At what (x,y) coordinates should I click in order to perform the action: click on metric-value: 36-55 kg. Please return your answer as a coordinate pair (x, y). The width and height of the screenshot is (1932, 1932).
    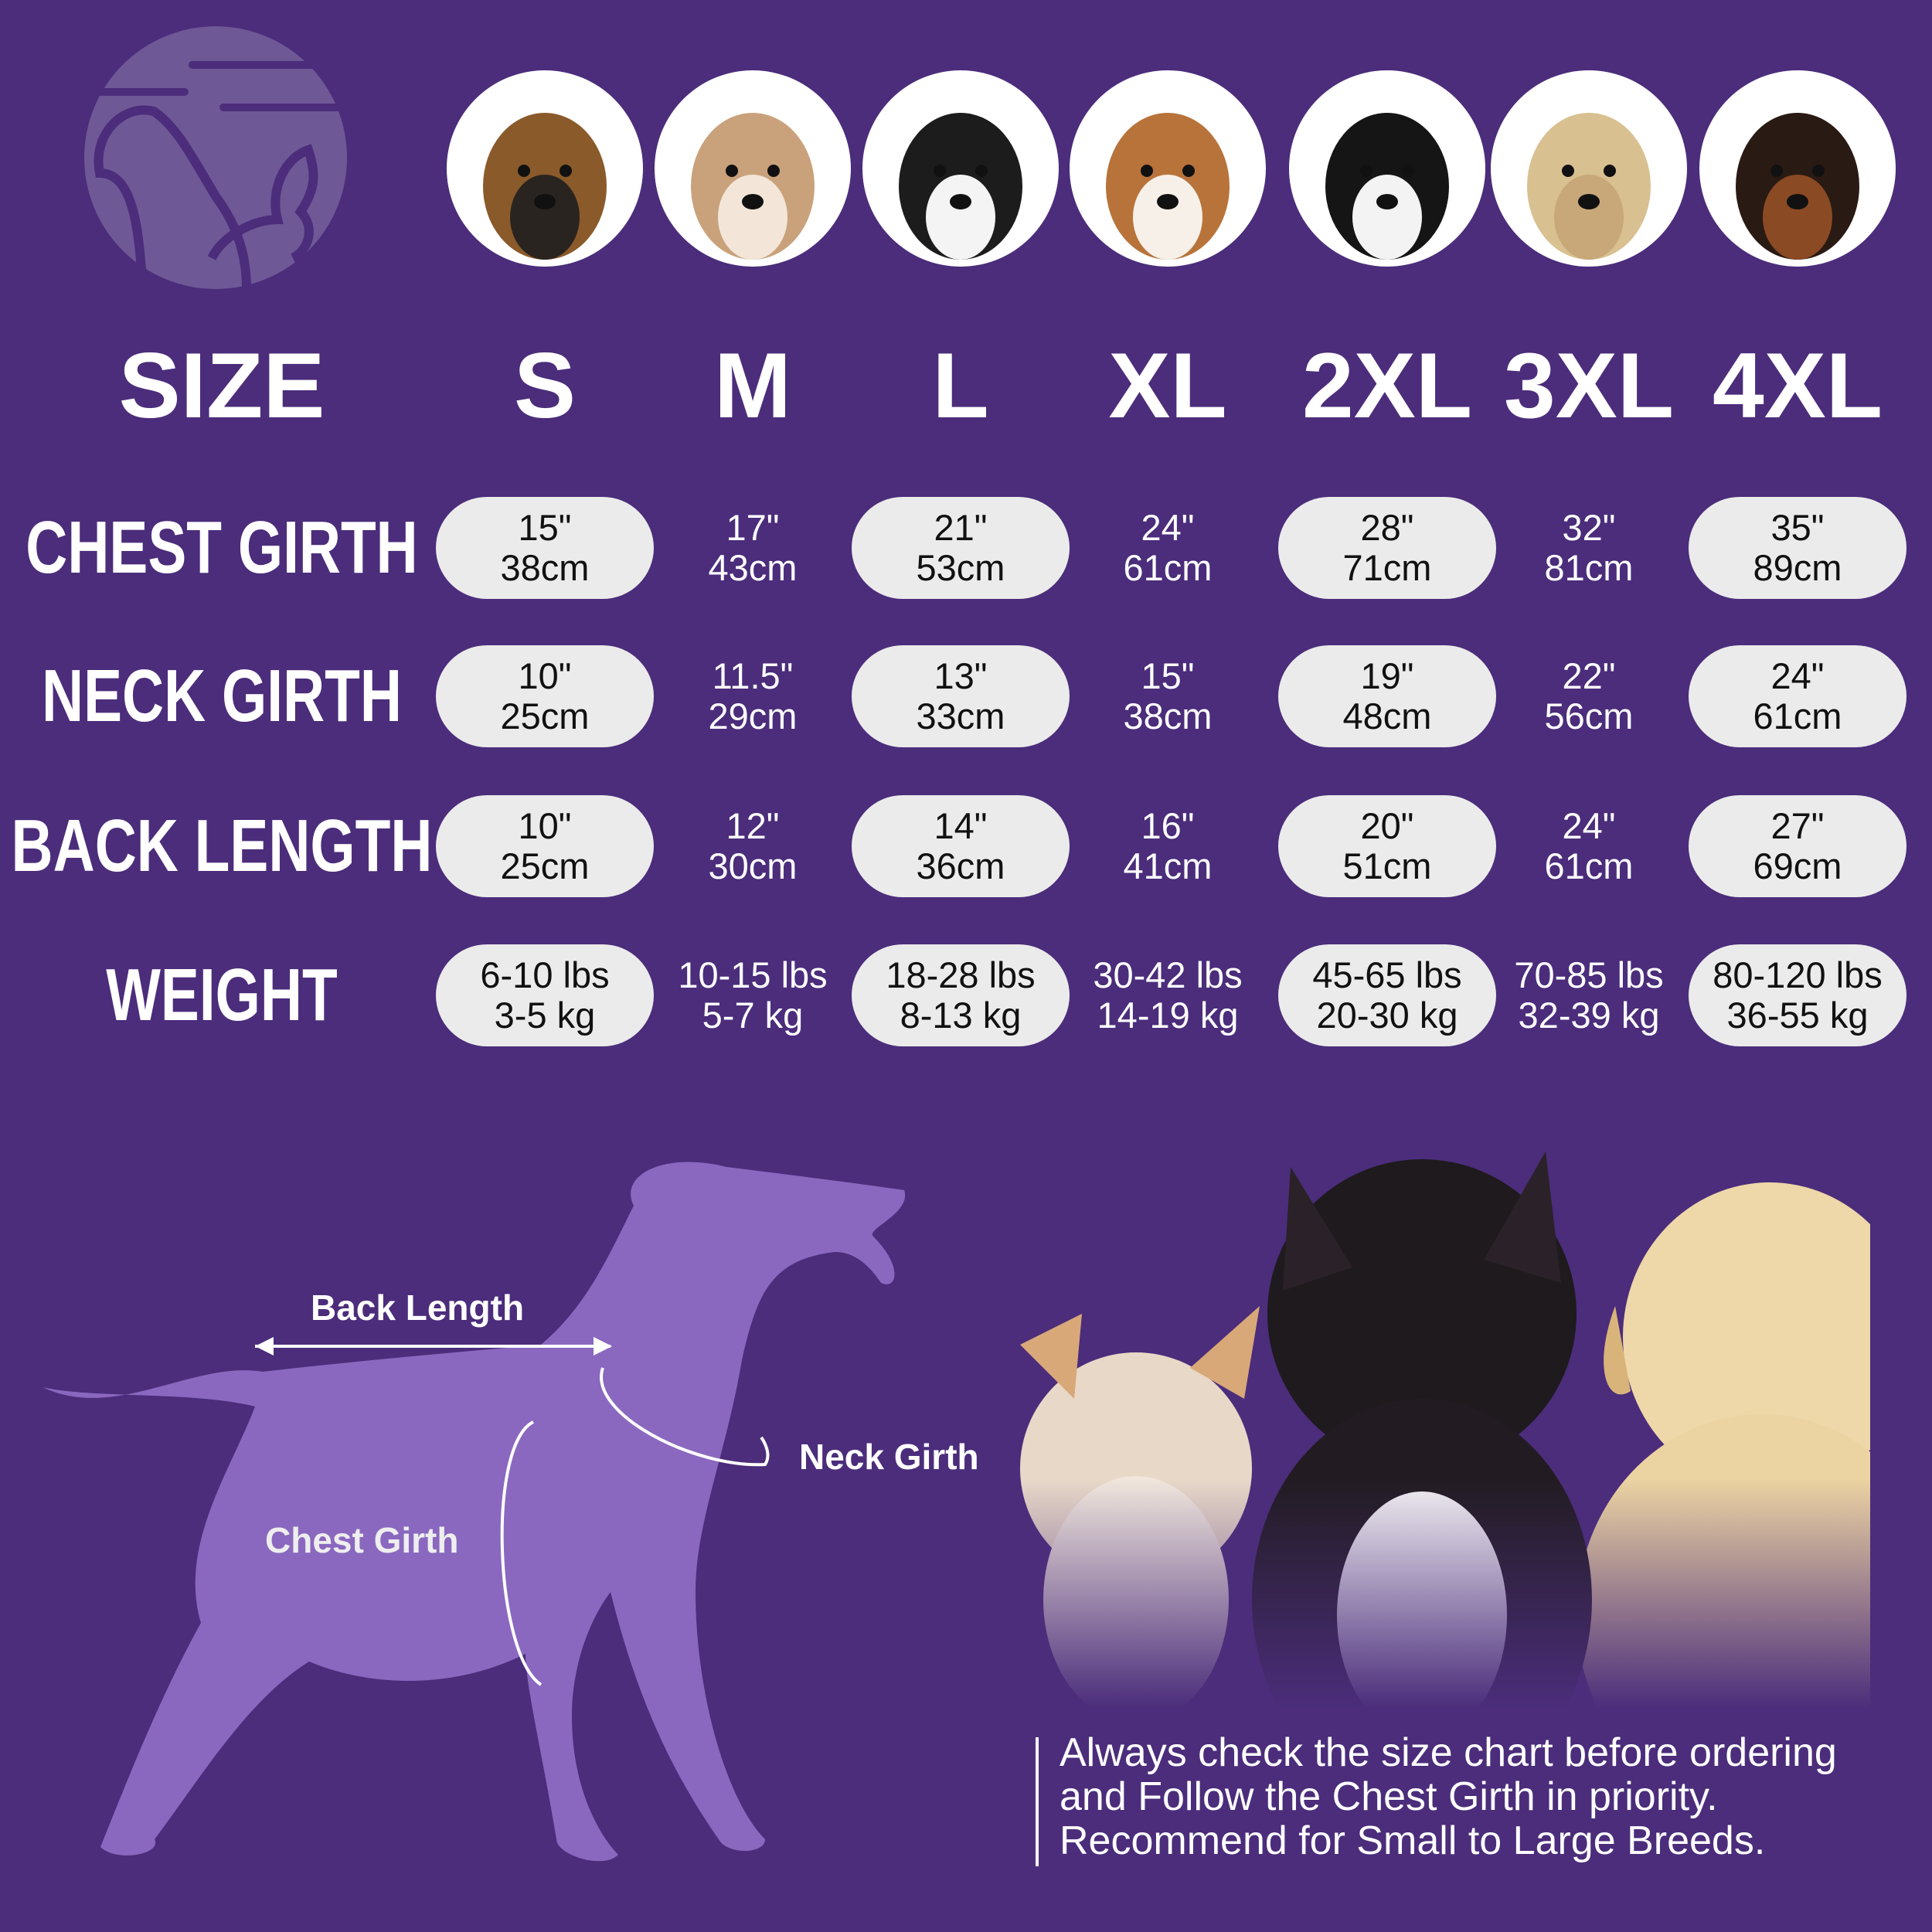
    Looking at the image, I should click on (1798, 1015).